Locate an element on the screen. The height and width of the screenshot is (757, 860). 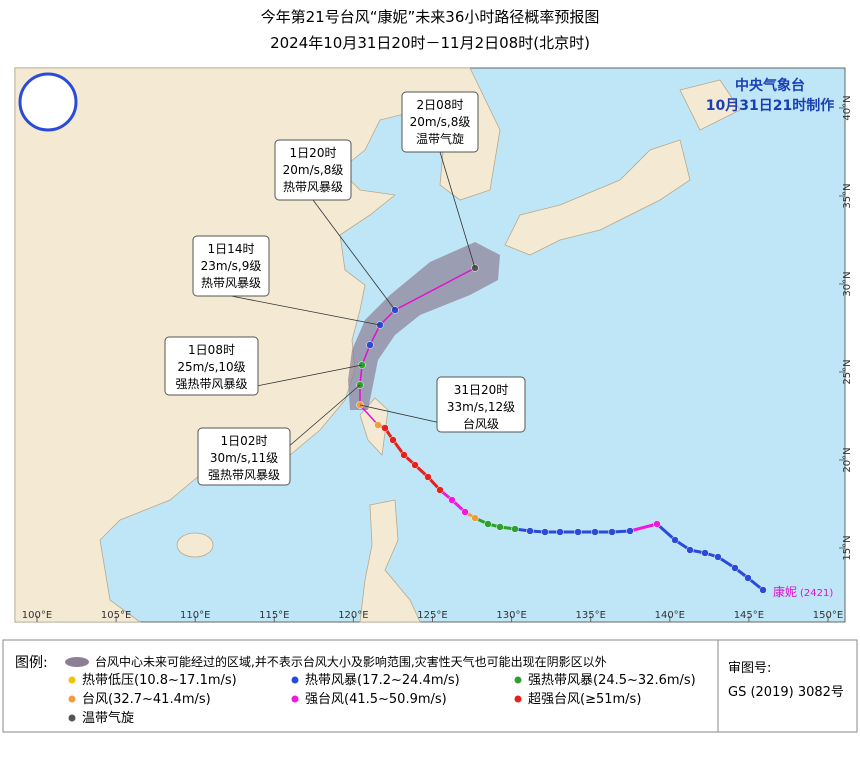
lat-label: 20°N is located at coordinates (847, 459).